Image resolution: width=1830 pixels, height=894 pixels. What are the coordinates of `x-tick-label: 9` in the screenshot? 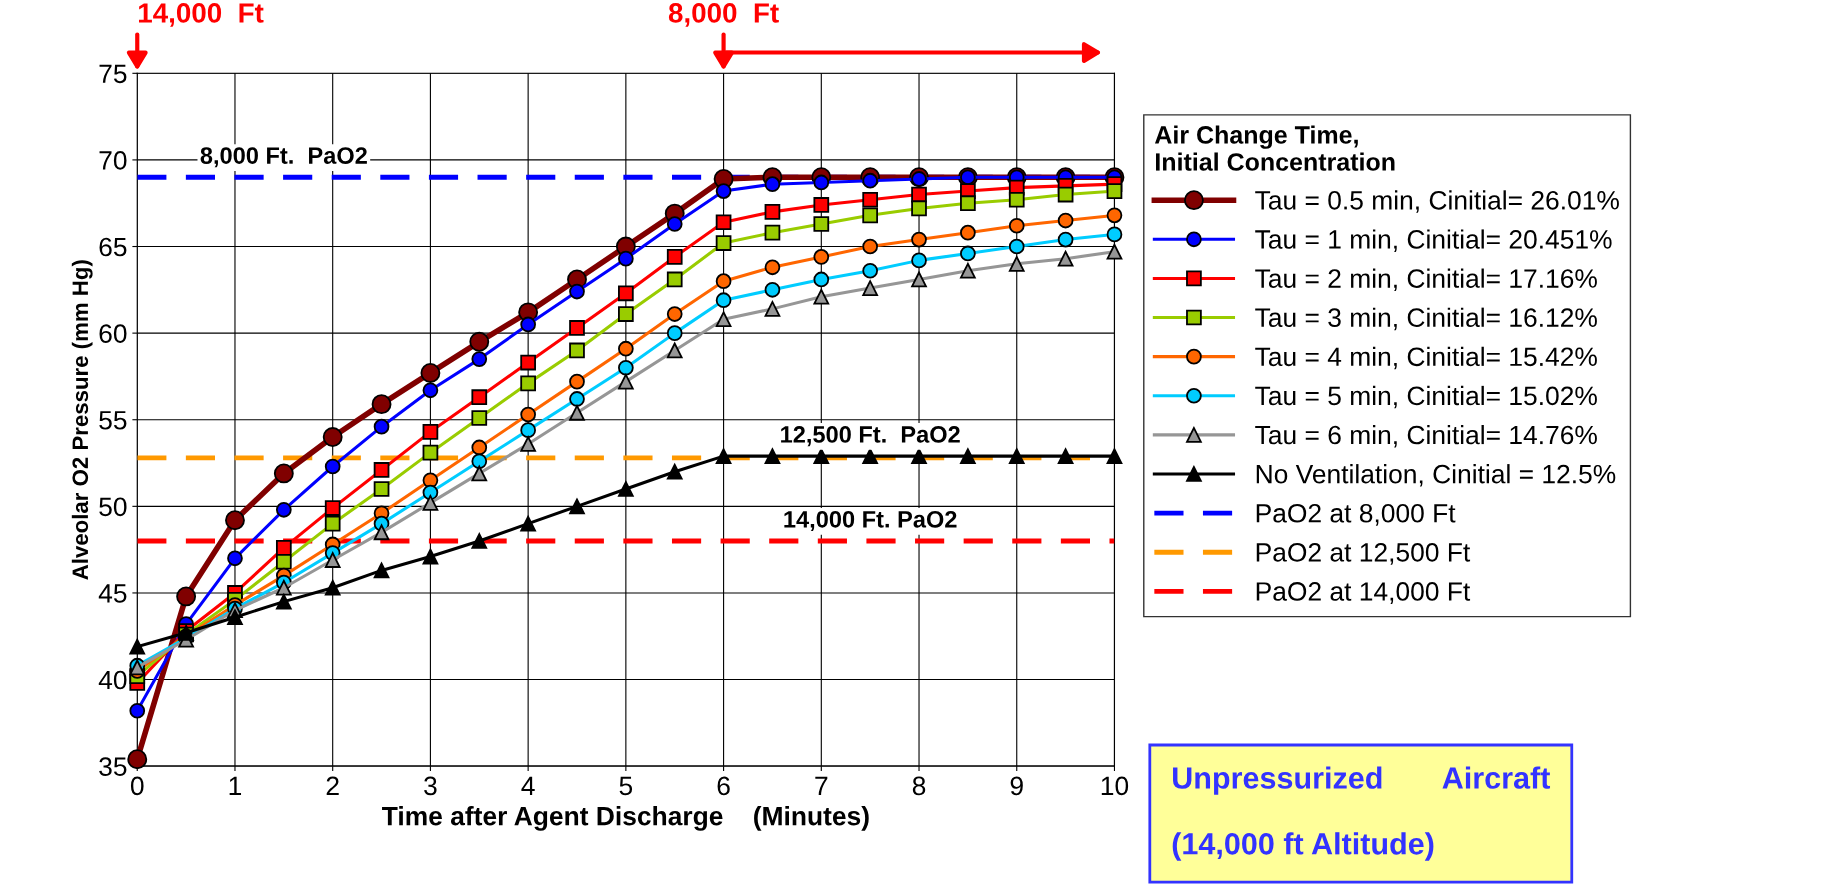 It's located at (1016, 786).